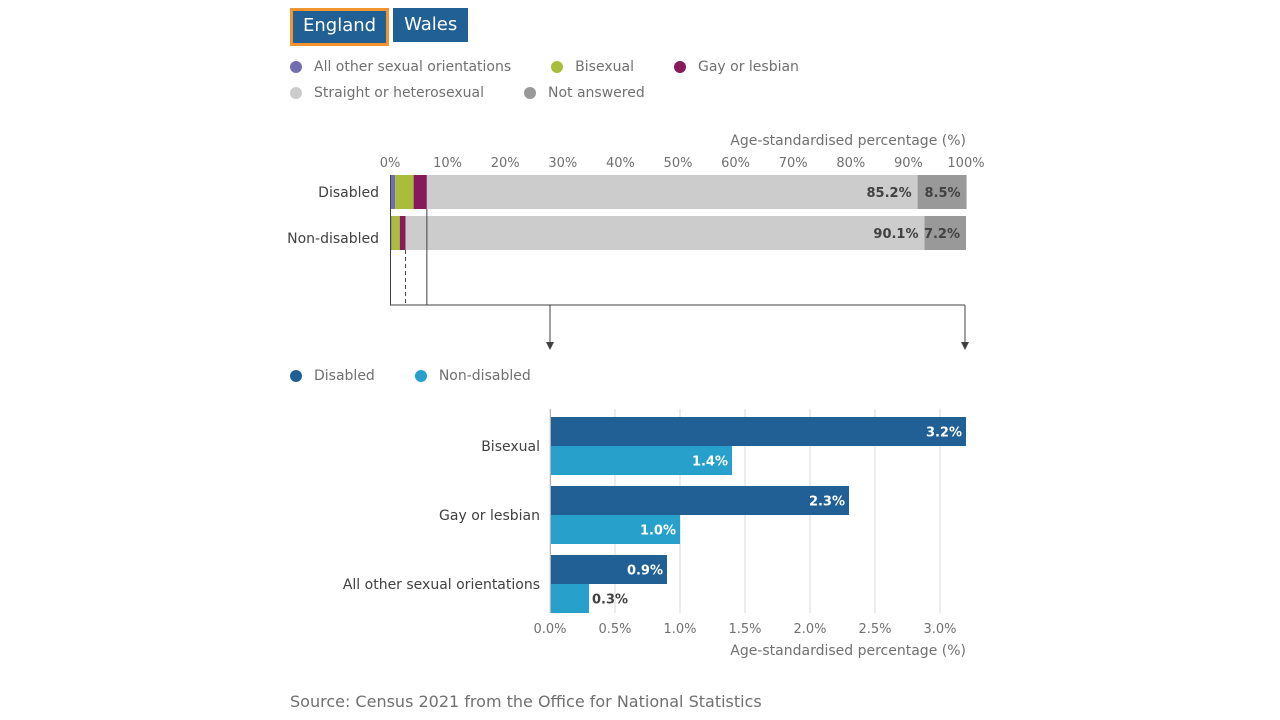 Image resolution: width=1280 pixels, height=720 pixels. Describe the element at coordinates (965, 346) in the screenshot. I see `zoom-arrowhead-right` at that location.